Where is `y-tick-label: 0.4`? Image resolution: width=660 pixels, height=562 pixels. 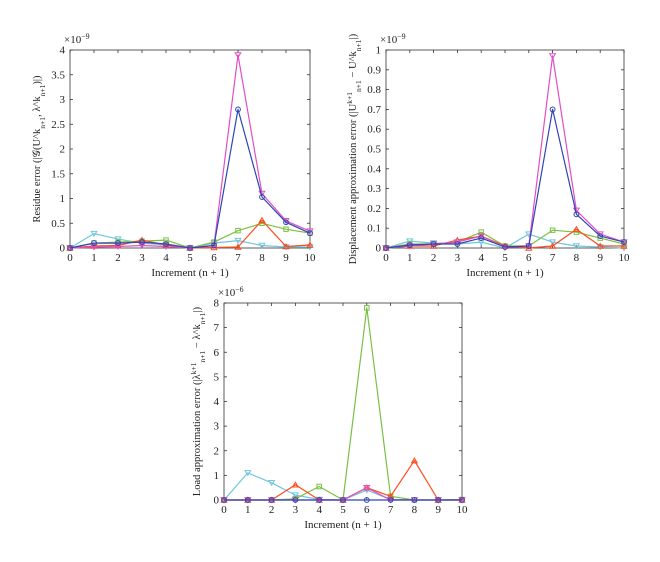 y-tick-label: 0.4 is located at coordinates (374, 169).